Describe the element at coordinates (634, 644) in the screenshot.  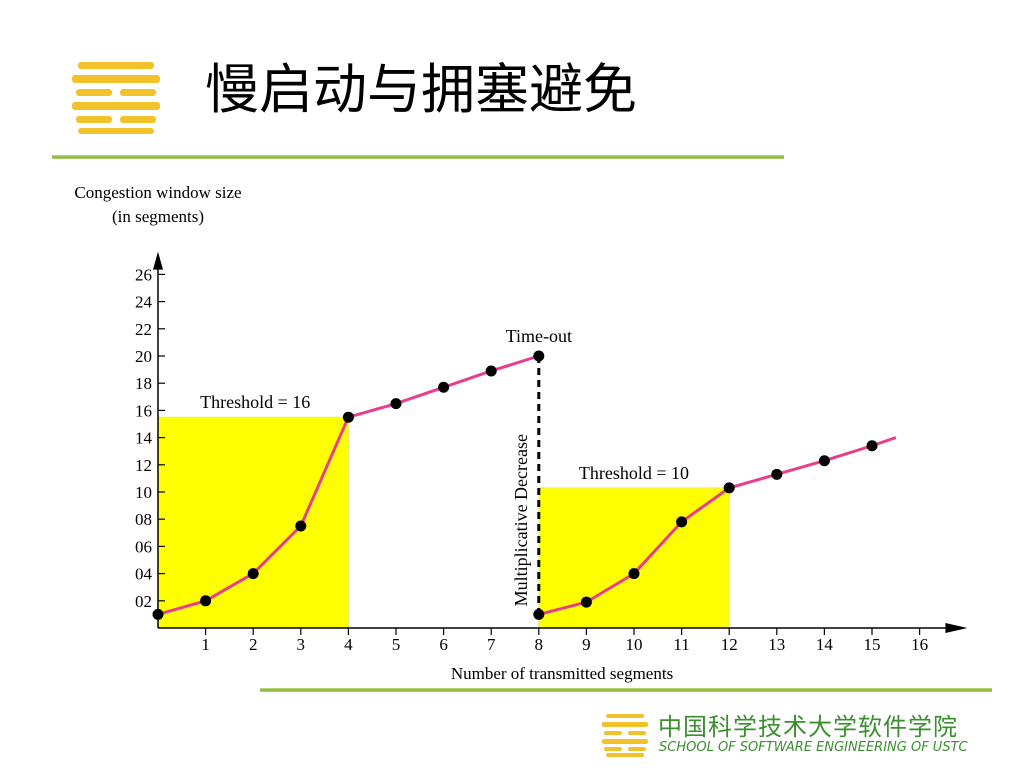
I see `x-tick-label-10: 10` at that location.